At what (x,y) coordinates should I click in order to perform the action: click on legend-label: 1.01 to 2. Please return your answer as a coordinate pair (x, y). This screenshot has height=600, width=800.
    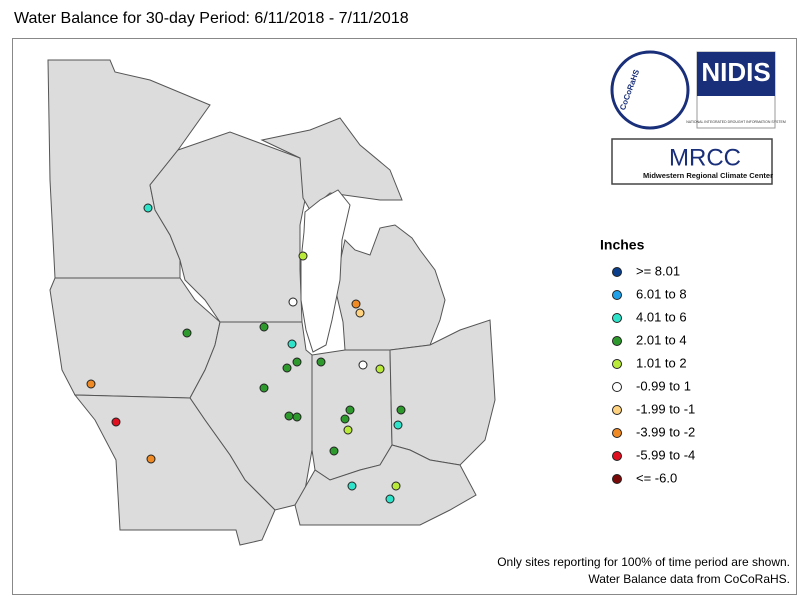
    Looking at the image, I should click on (661, 362).